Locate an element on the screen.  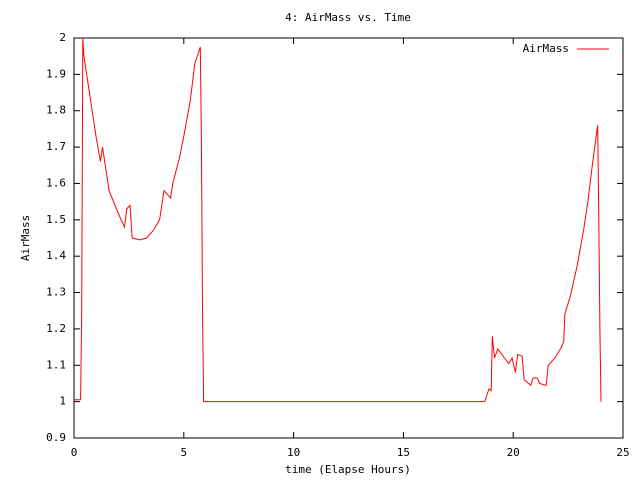
y-tick-label: 1.1 is located at coordinates (56, 364).